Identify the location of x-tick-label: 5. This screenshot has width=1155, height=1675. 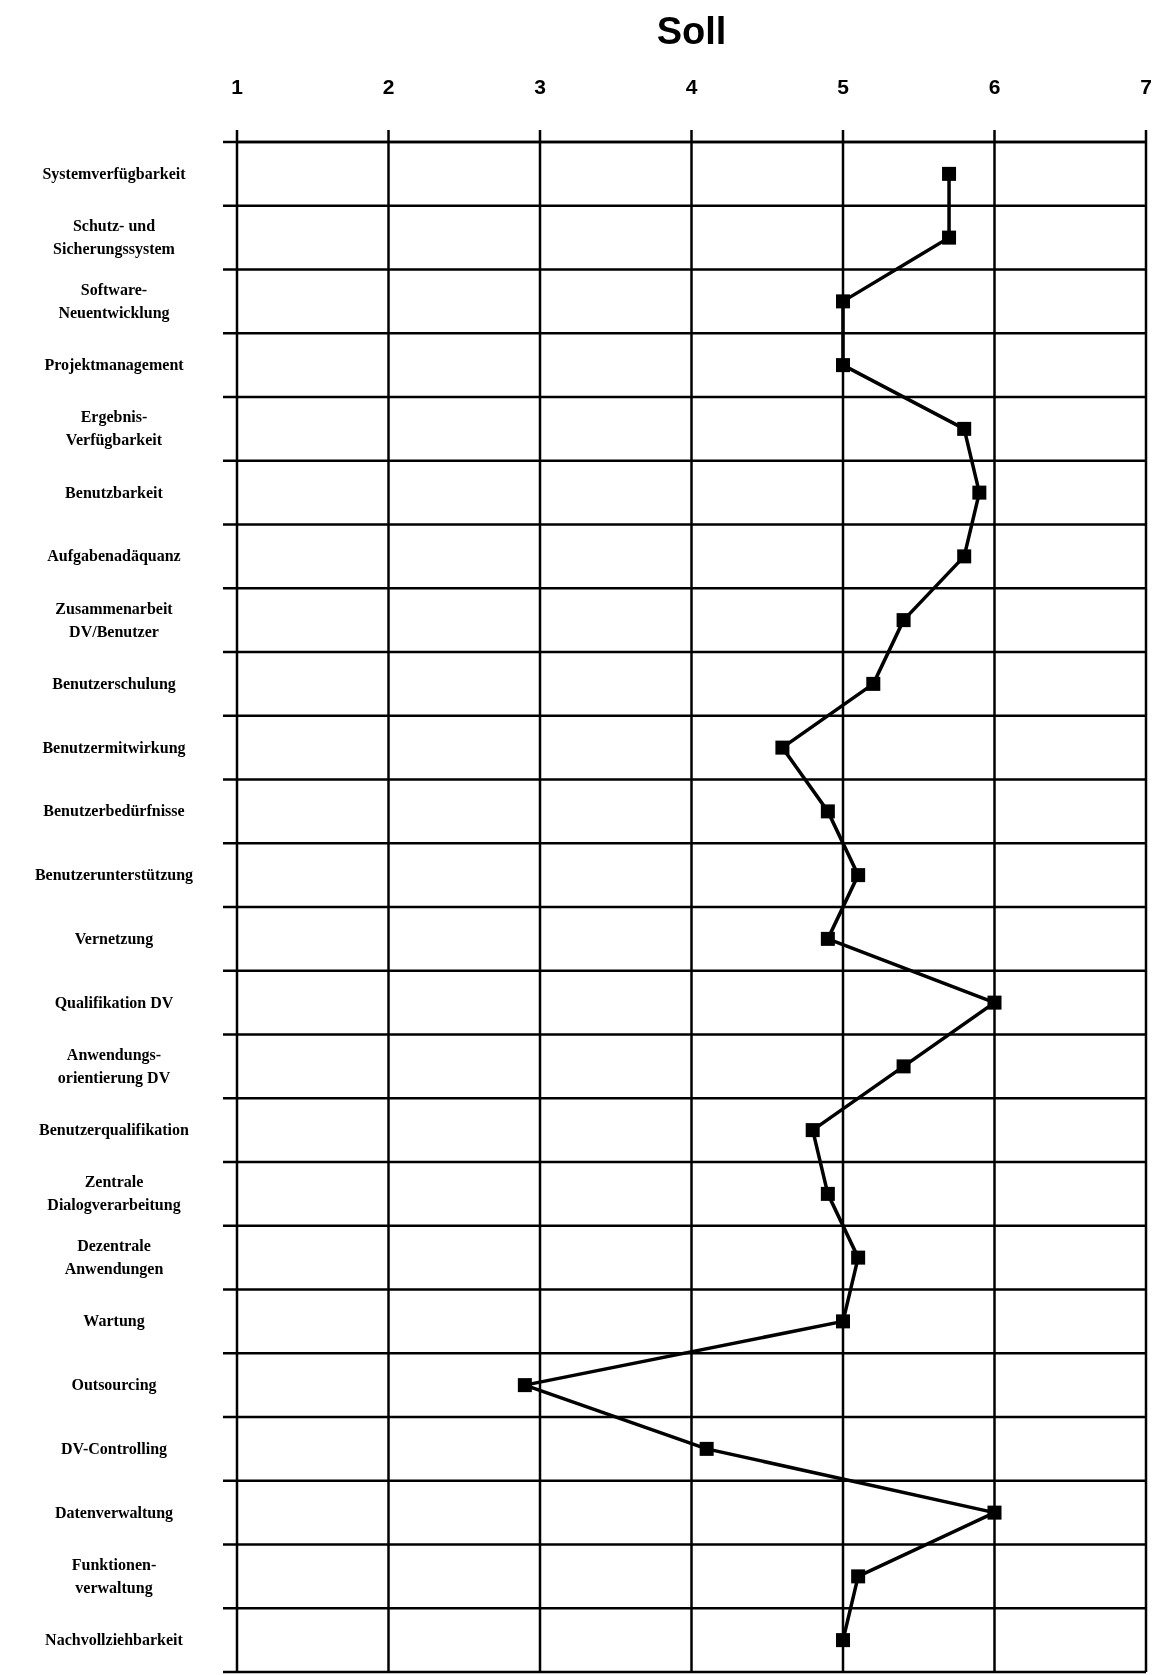
(843, 86).